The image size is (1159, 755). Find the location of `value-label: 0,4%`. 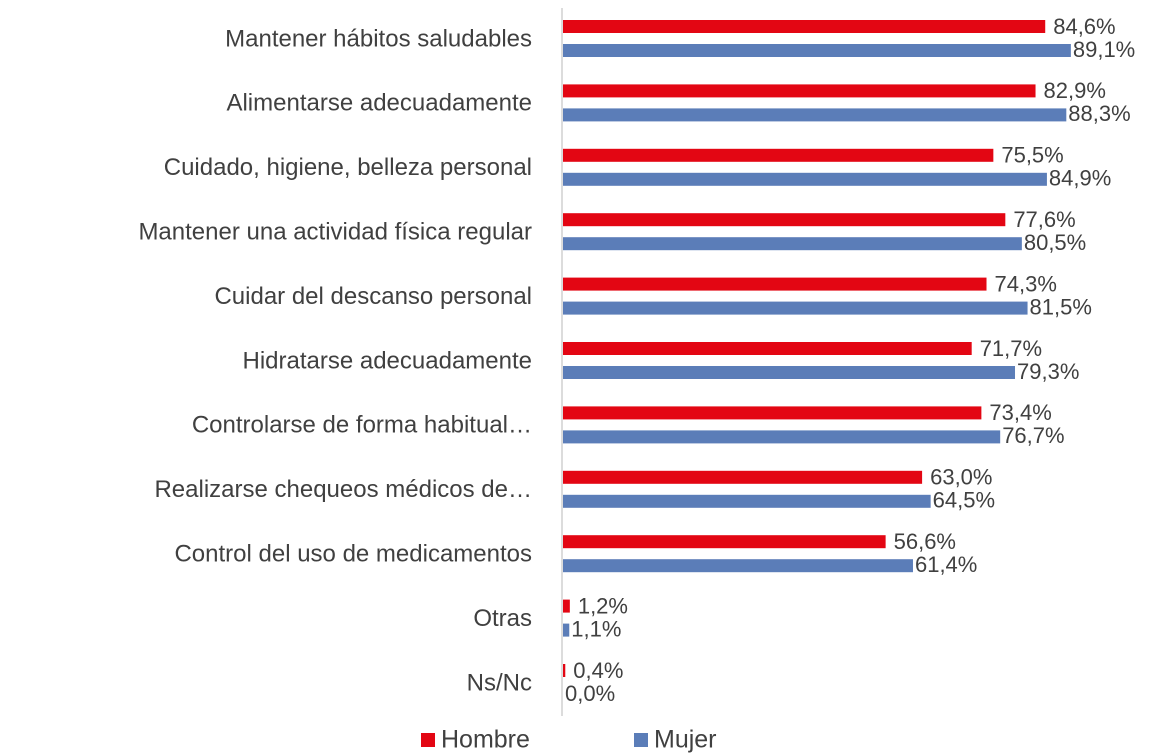

value-label: 0,4% is located at coordinates (598, 670).